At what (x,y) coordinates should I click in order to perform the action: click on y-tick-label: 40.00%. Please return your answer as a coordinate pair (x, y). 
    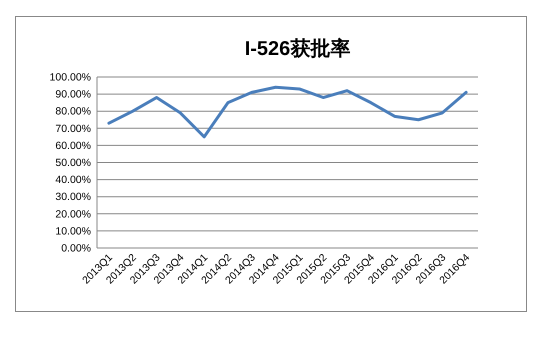
    Looking at the image, I should click on (73, 180).